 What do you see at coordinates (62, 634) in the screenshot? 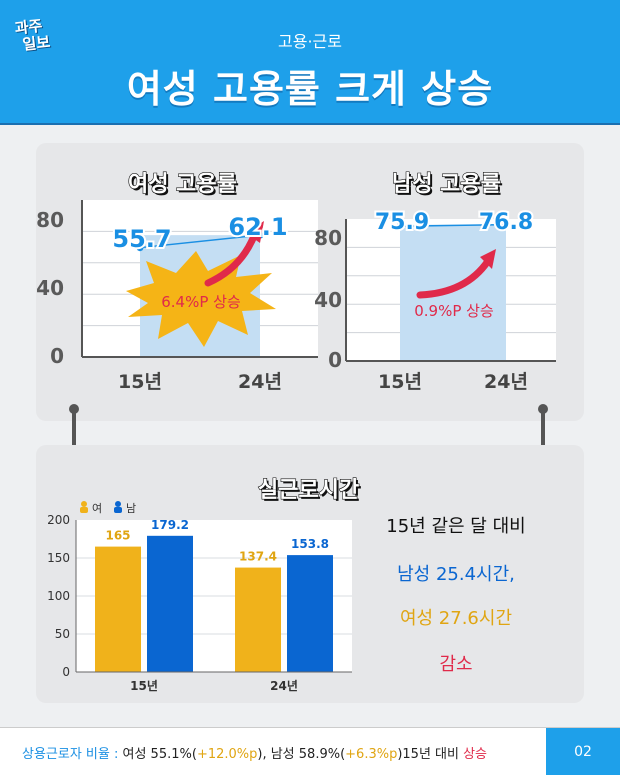
I see `hours-ytick-50: 50` at bounding box center [62, 634].